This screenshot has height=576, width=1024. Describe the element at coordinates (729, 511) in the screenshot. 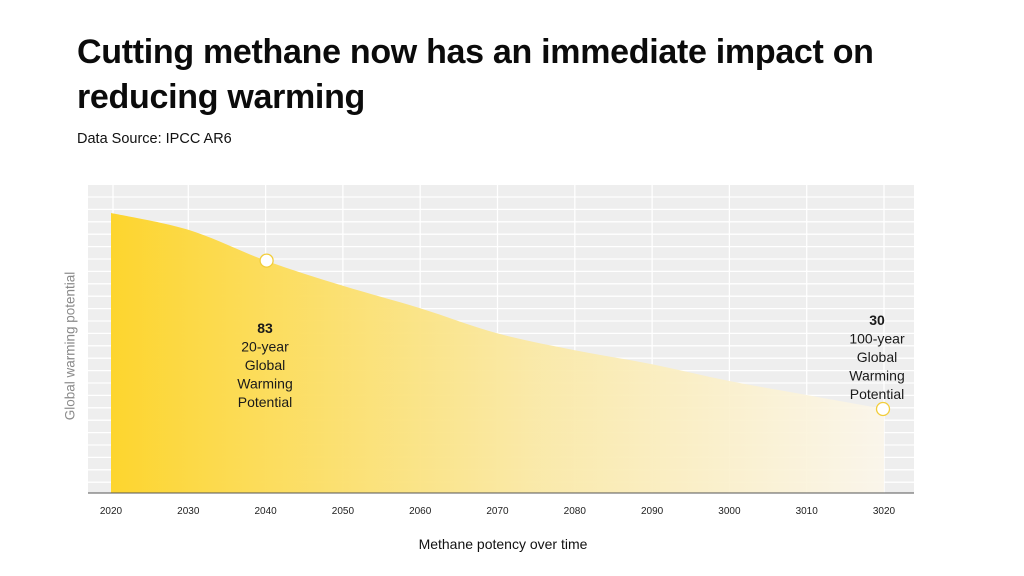

I see `x-tick-label: 3000` at that location.